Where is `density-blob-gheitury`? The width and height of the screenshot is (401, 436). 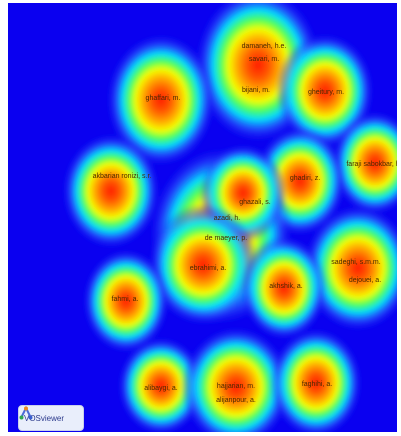
density-blob-gheitury is located at coordinates (325, 91).